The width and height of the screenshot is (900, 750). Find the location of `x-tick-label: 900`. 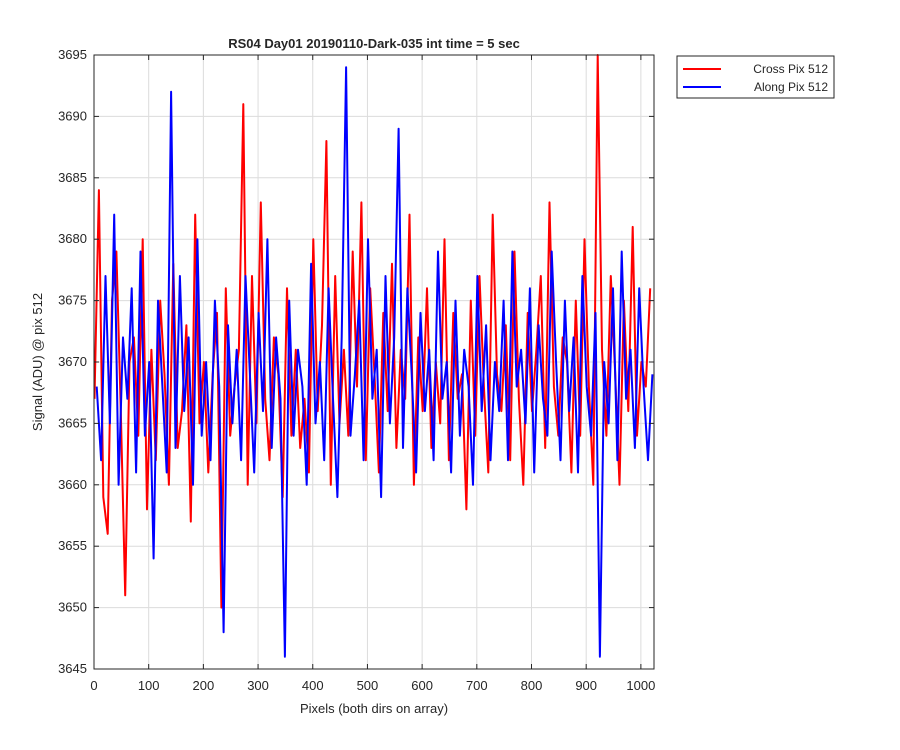

x-tick-label: 900 is located at coordinates (586, 685).